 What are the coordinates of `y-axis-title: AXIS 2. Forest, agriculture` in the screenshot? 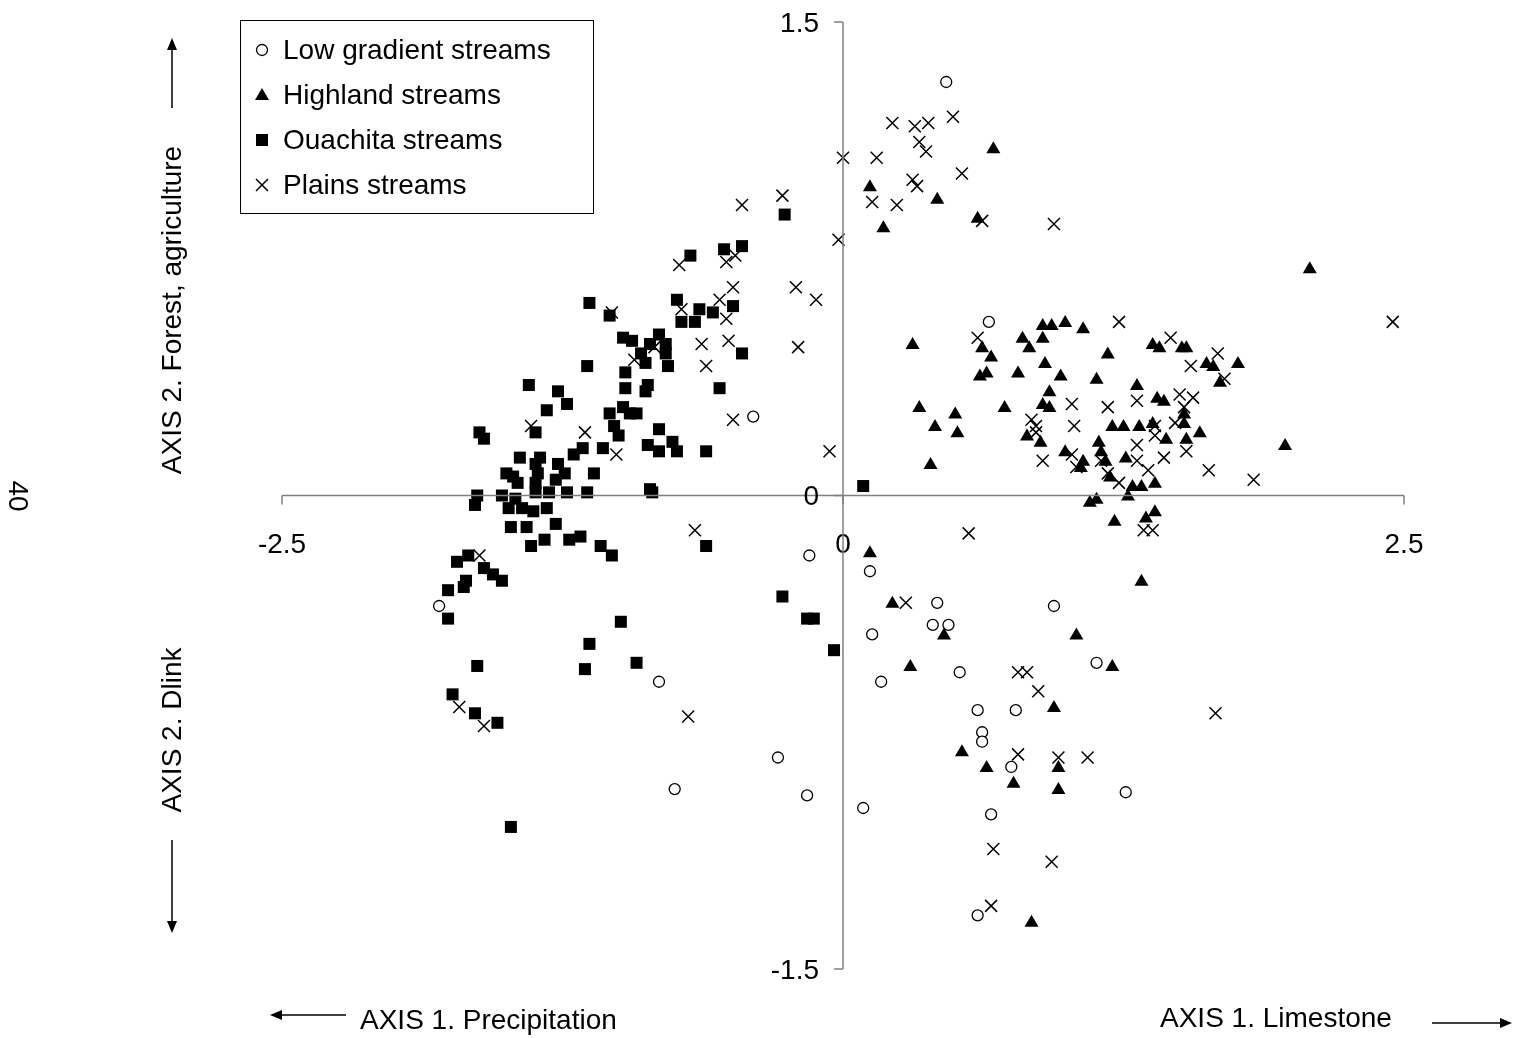 It's located at (172, 310).